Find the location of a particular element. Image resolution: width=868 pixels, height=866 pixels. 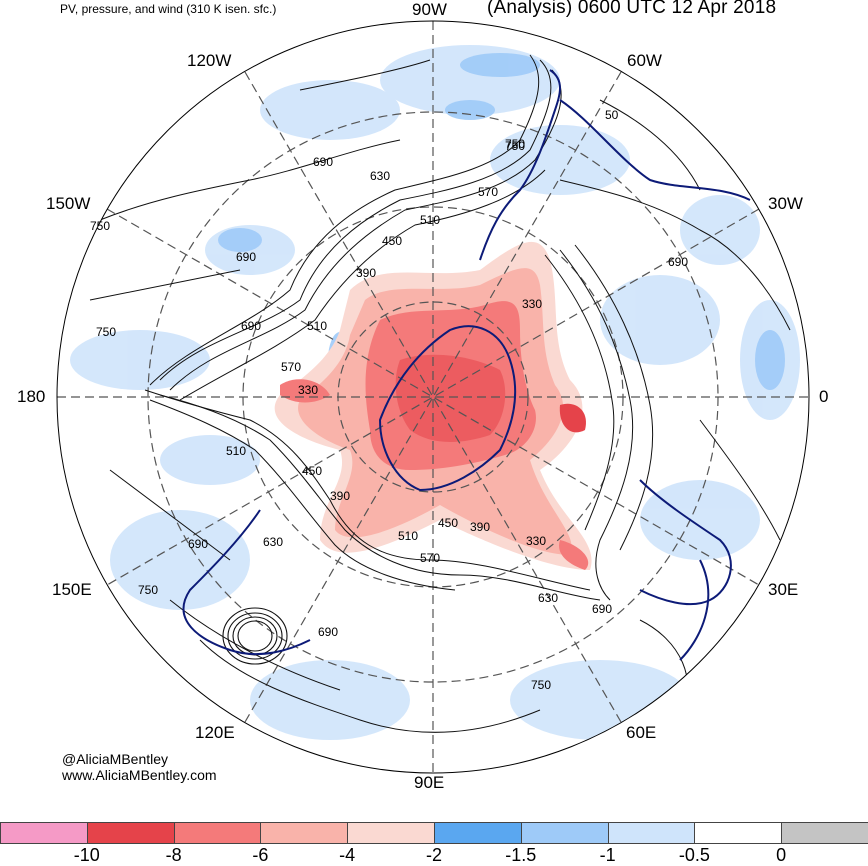

lon-label-60w: 60W is located at coordinates (644, 60).